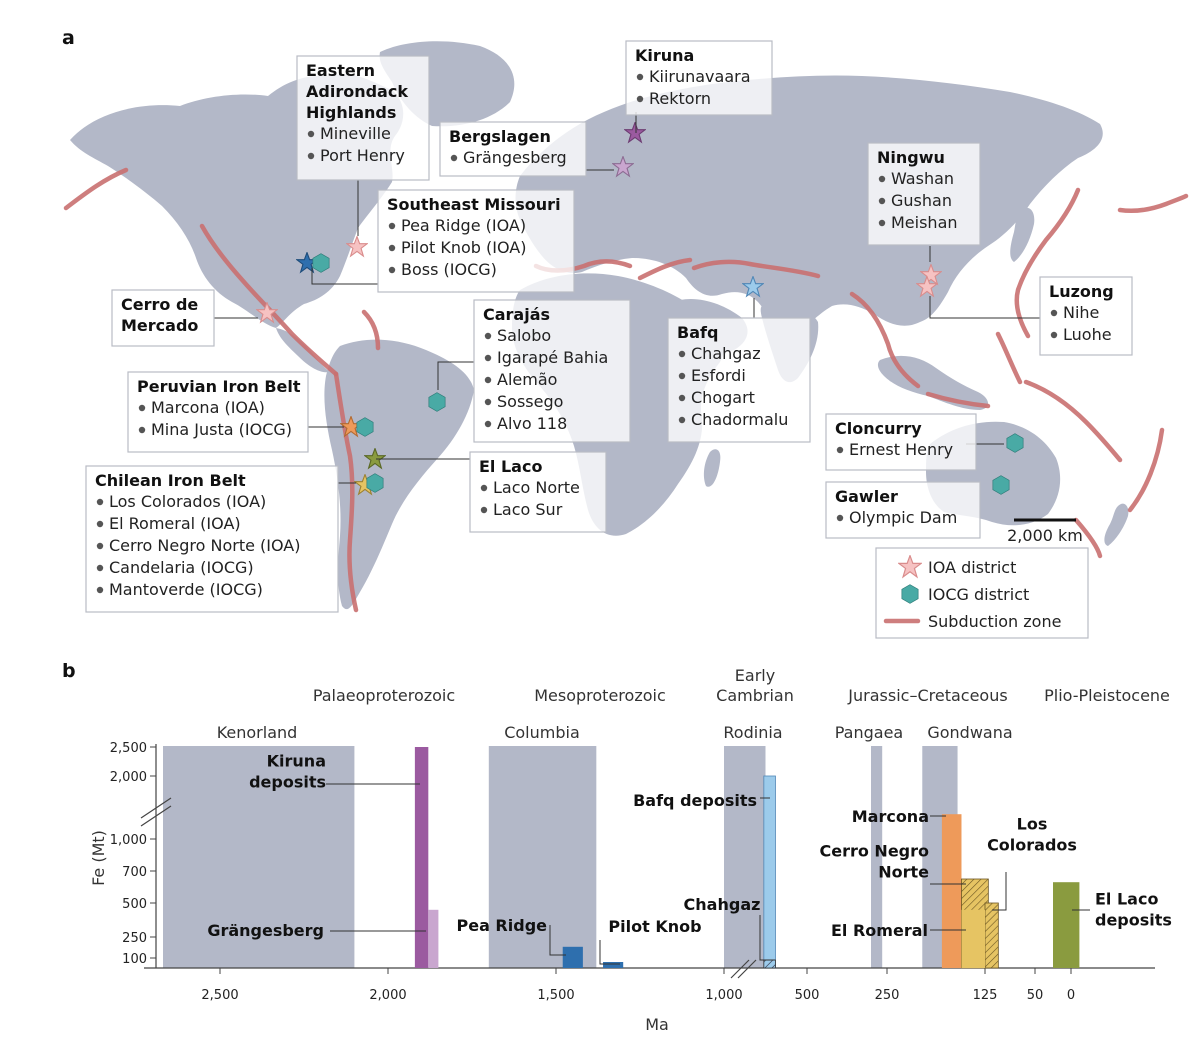  I want to click on district-title: Bafq, so click(697, 332).